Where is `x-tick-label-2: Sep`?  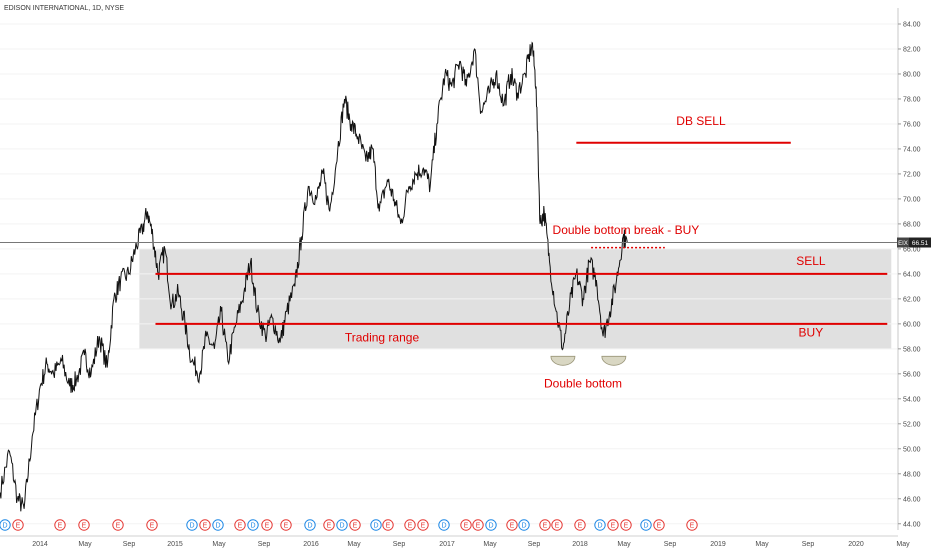 x-tick-label-2: Sep is located at coordinates (129, 544).